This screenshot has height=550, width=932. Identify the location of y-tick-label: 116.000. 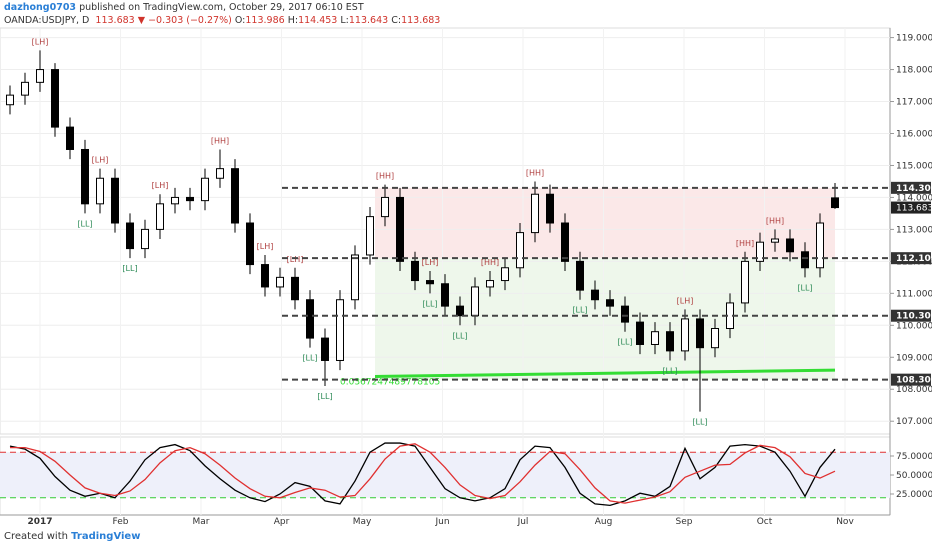
(914, 134).